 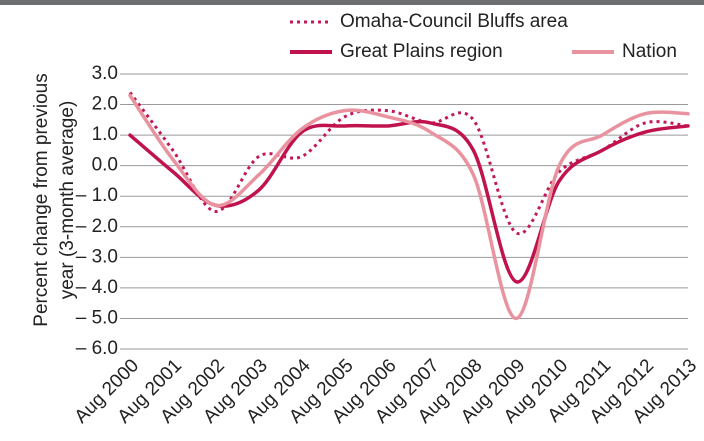 I want to click on y-axis-label: Percent change from previous, so click(x=41, y=199).